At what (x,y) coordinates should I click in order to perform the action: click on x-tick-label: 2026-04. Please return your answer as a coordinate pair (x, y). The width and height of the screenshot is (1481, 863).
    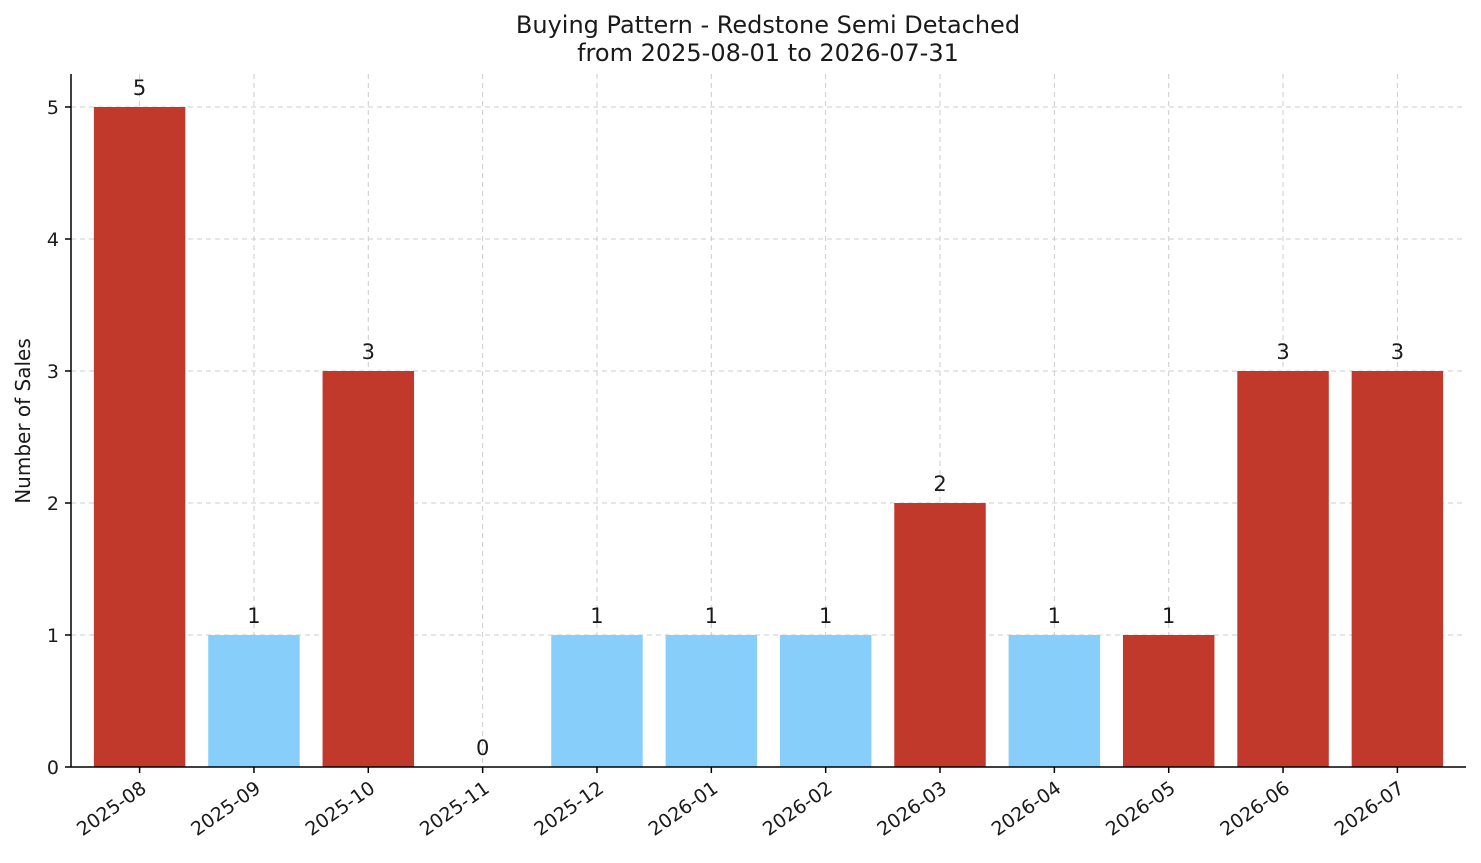
    Looking at the image, I should click on (1027, 809).